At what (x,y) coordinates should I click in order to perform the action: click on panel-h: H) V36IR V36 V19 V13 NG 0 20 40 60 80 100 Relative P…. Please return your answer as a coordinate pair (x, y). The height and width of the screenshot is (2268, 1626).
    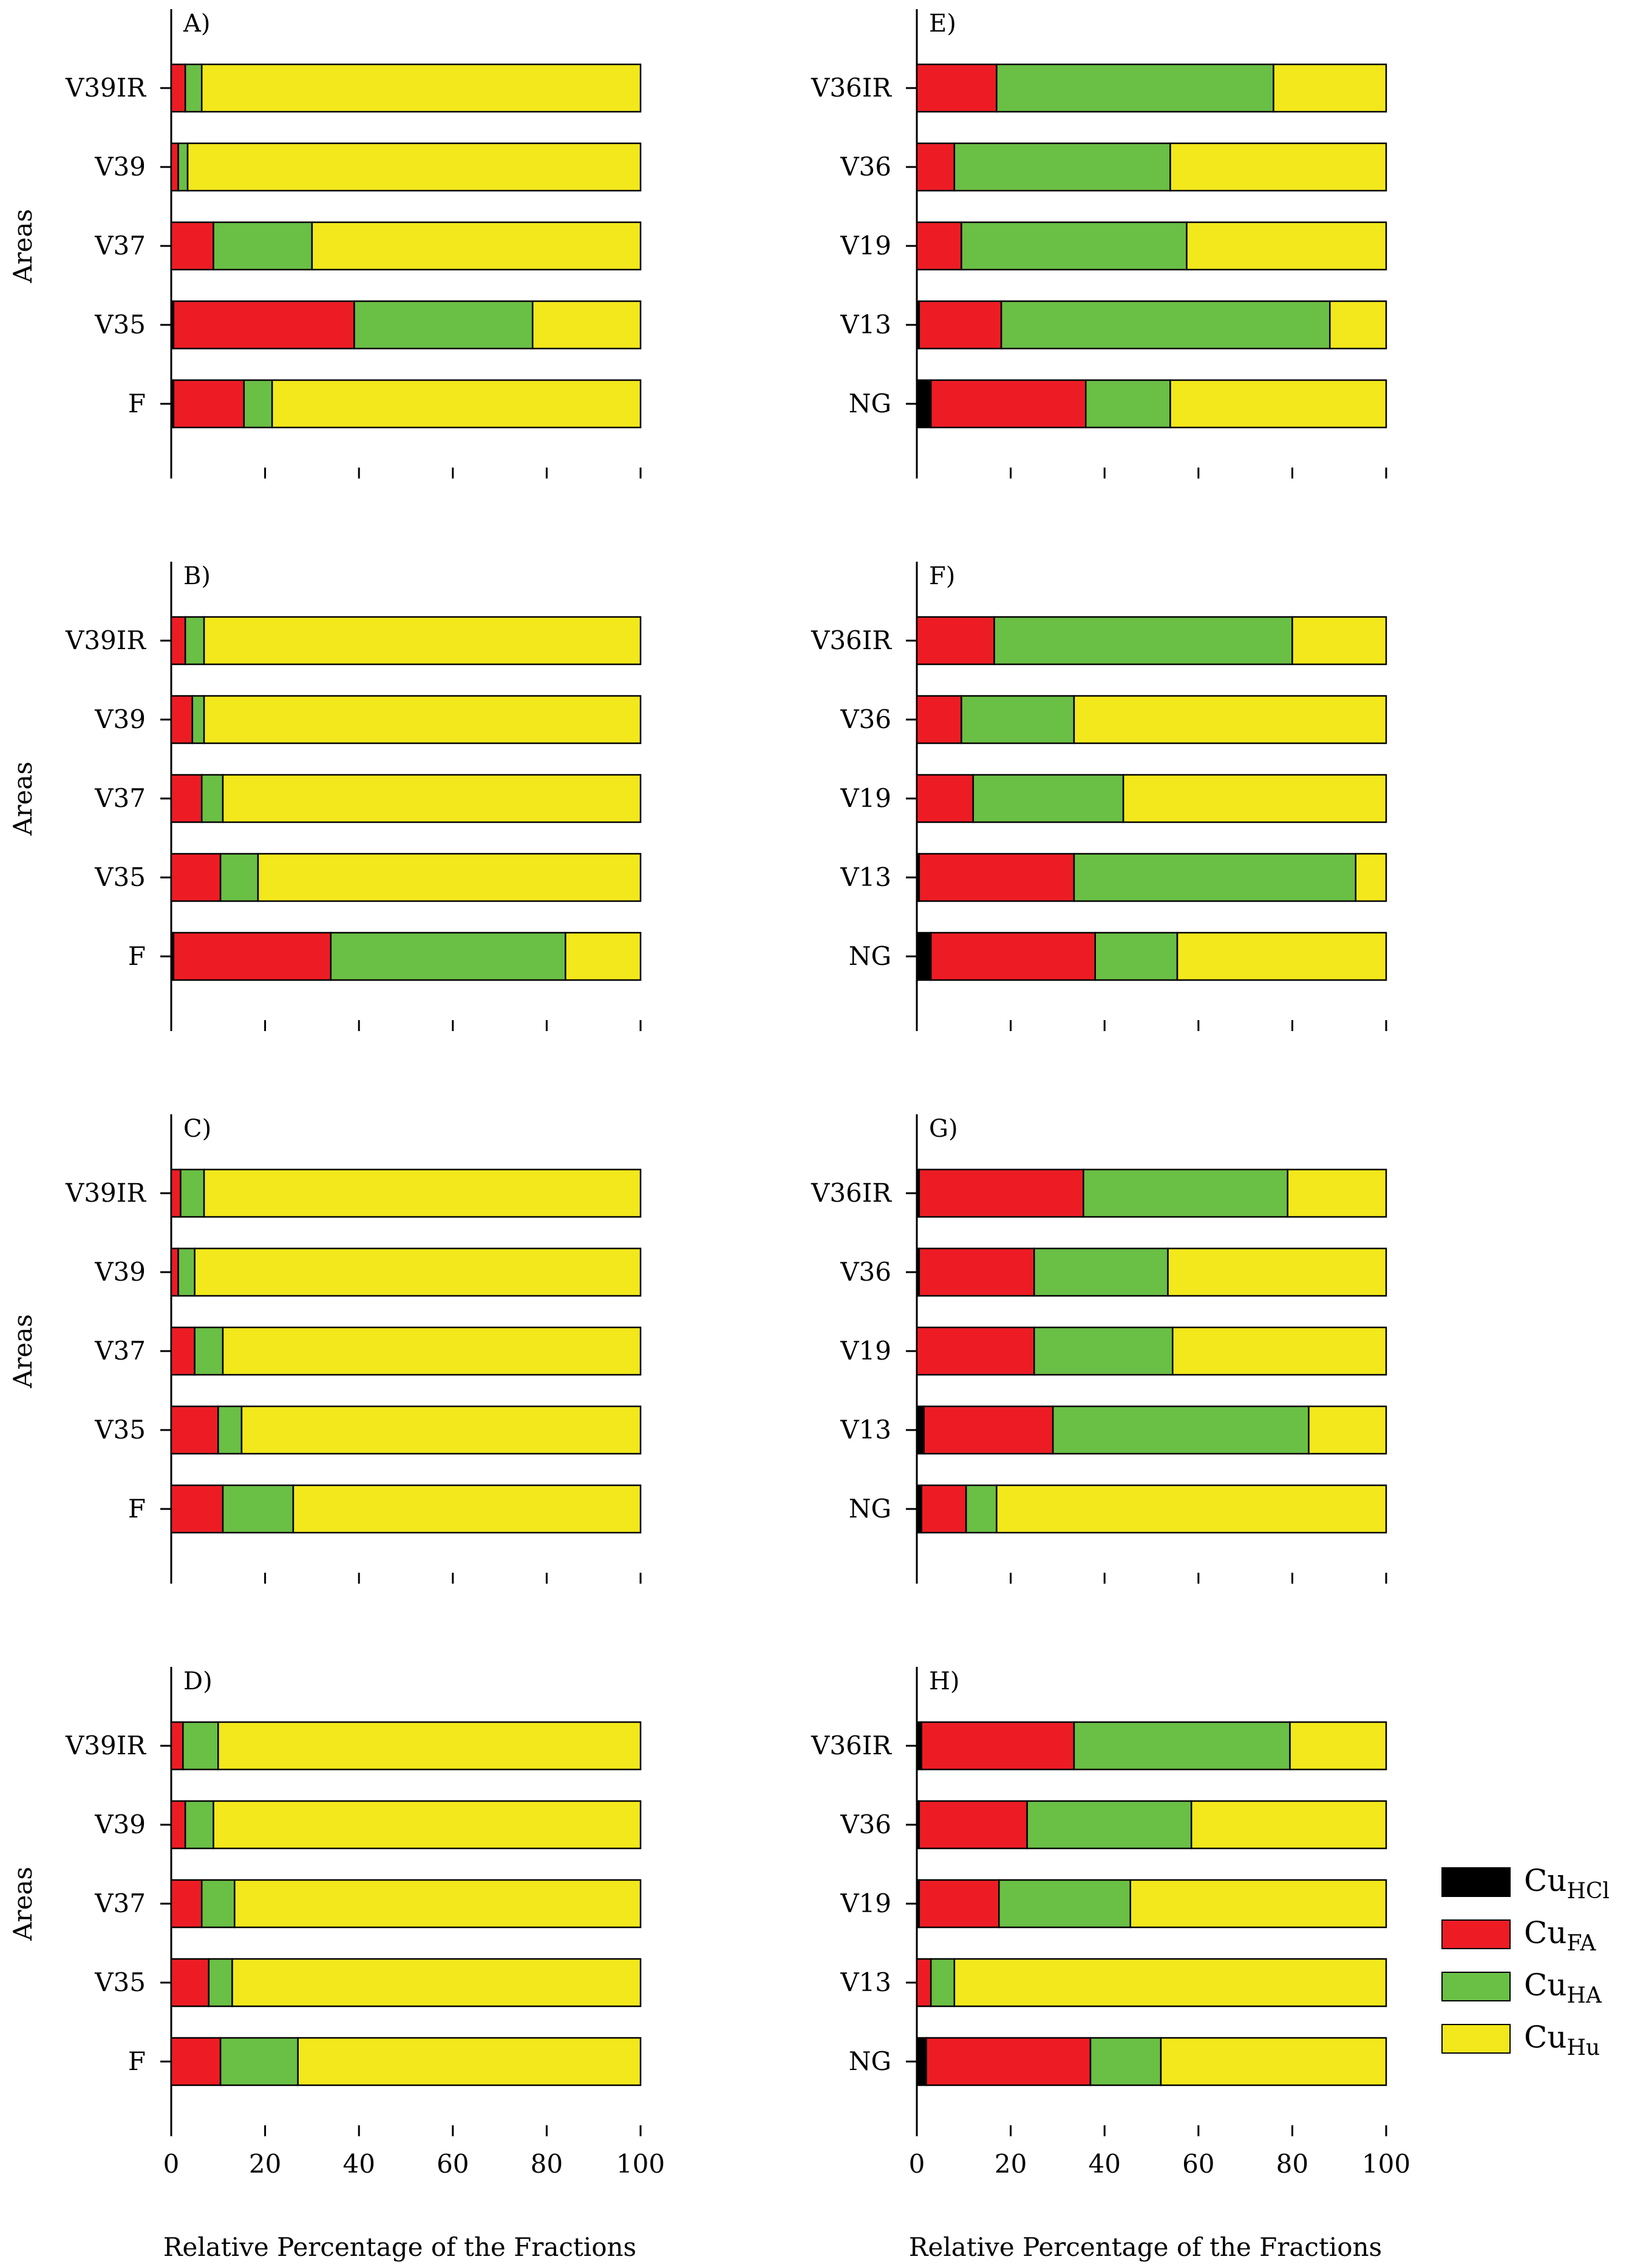
    Looking at the image, I should click on (1110, 1964).